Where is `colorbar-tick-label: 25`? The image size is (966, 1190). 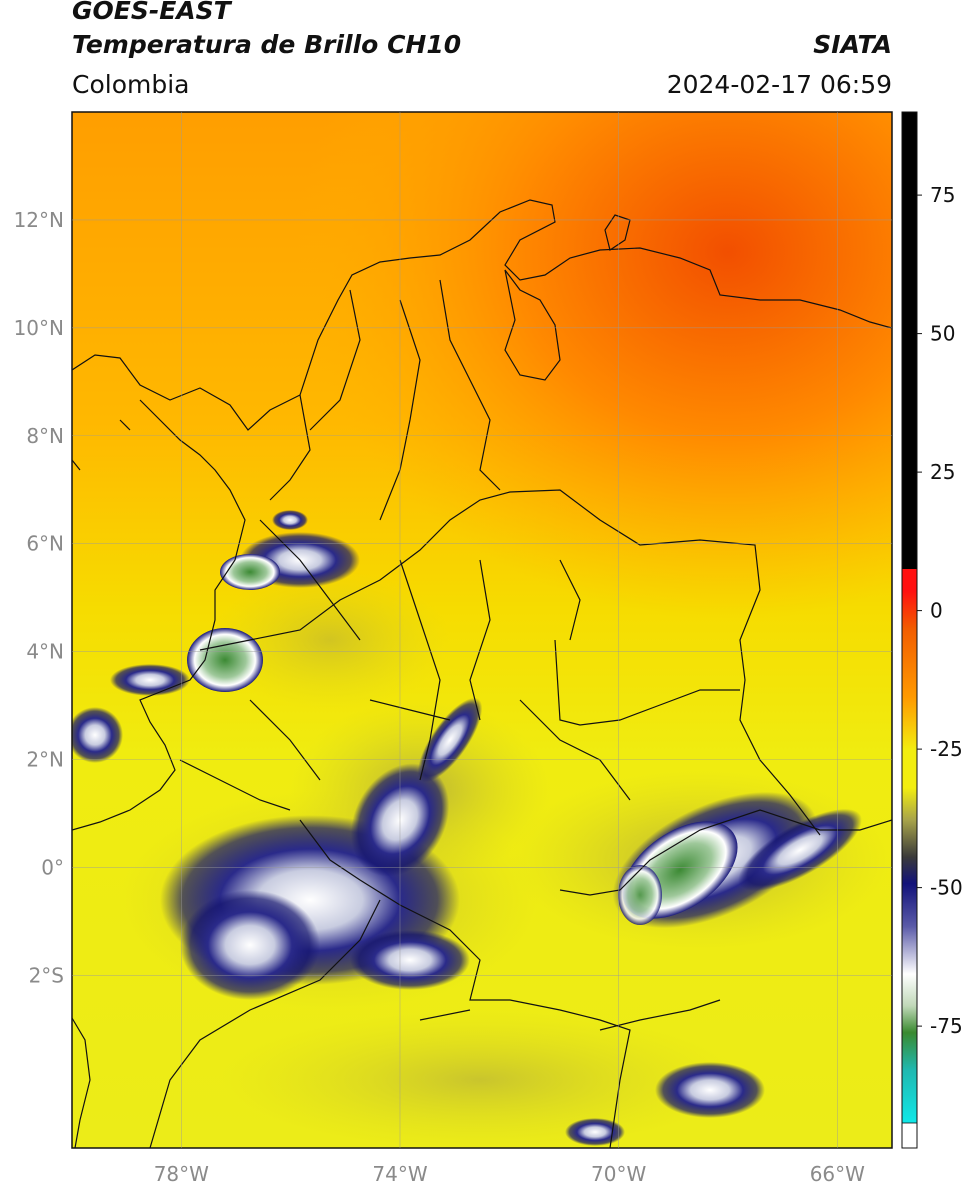
colorbar-tick-label: 25 is located at coordinates (942, 472).